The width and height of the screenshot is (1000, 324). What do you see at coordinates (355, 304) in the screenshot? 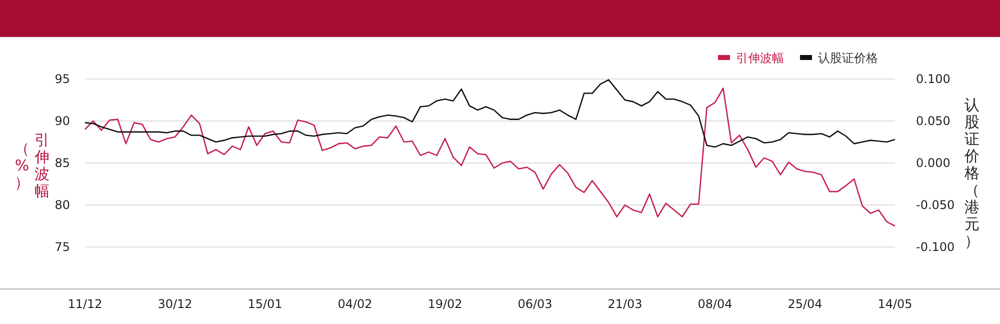
I see `x-tick-label: 04/02` at bounding box center [355, 304].